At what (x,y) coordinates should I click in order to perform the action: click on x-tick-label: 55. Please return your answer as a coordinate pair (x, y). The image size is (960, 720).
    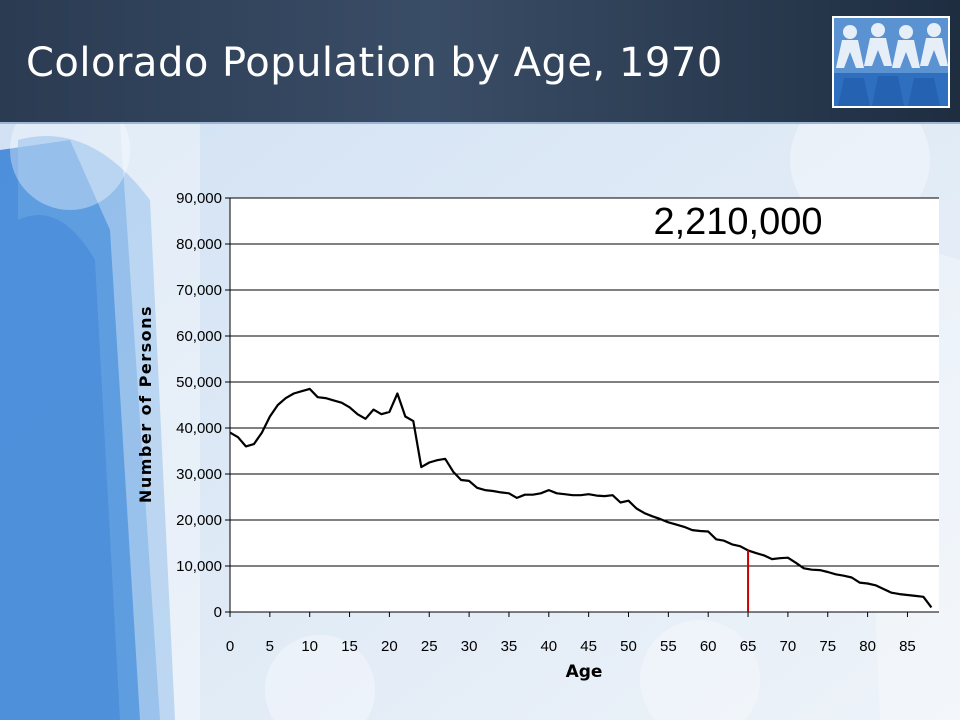
    Looking at the image, I should click on (668, 646).